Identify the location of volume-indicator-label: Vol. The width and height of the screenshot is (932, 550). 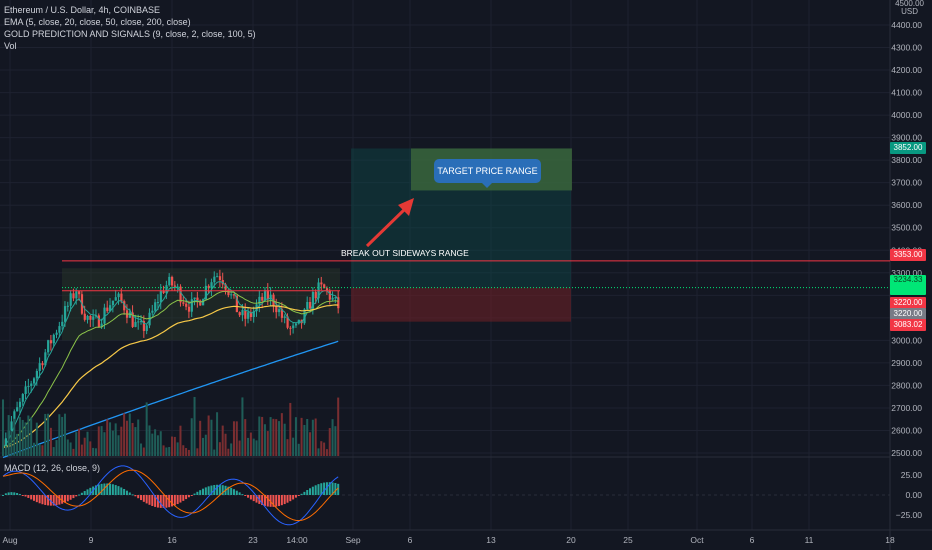
(10, 46).